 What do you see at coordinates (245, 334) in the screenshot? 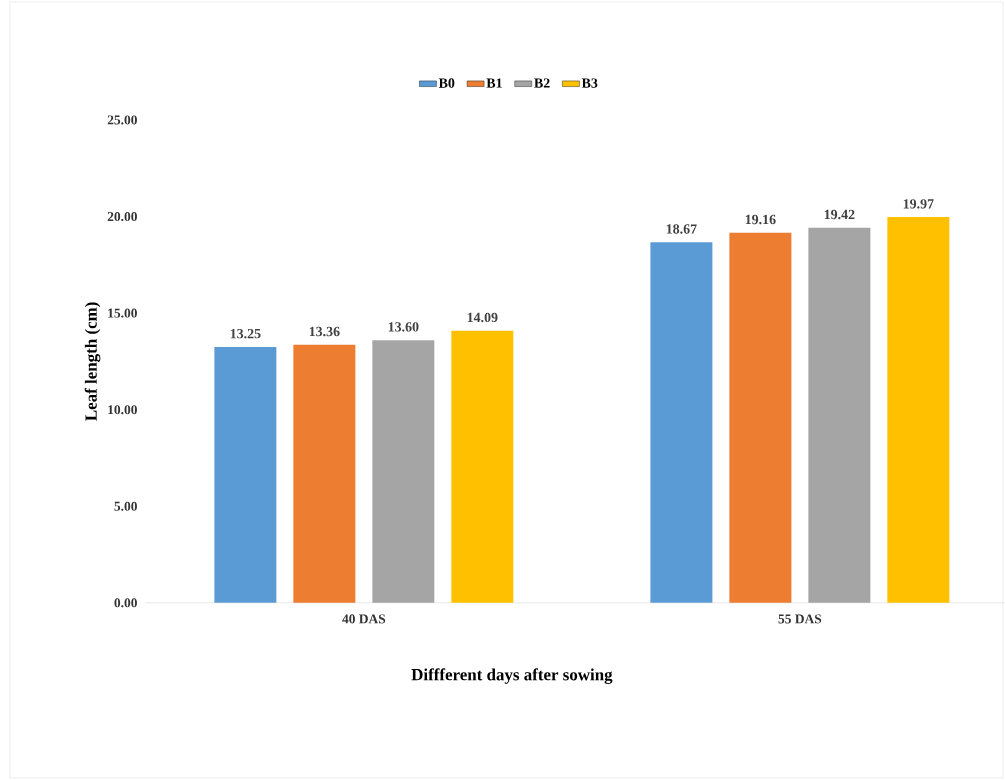
I see `data-label: 13.25` at bounding box center [245, 334].